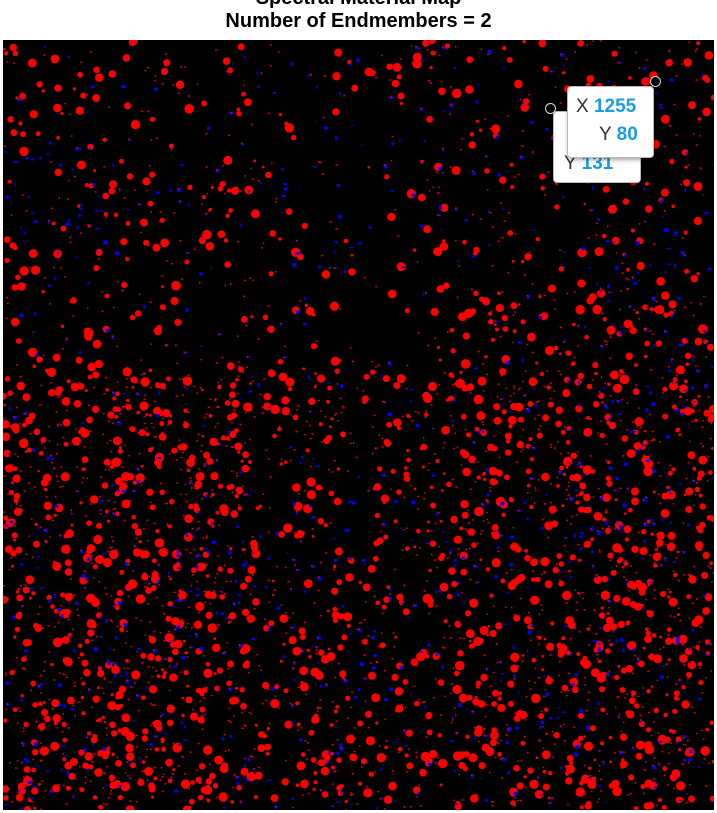  What do you see at coordinates (550, 108) in the screenshot?
I see `datatip-marker-back` at bounding box center [550, 108].